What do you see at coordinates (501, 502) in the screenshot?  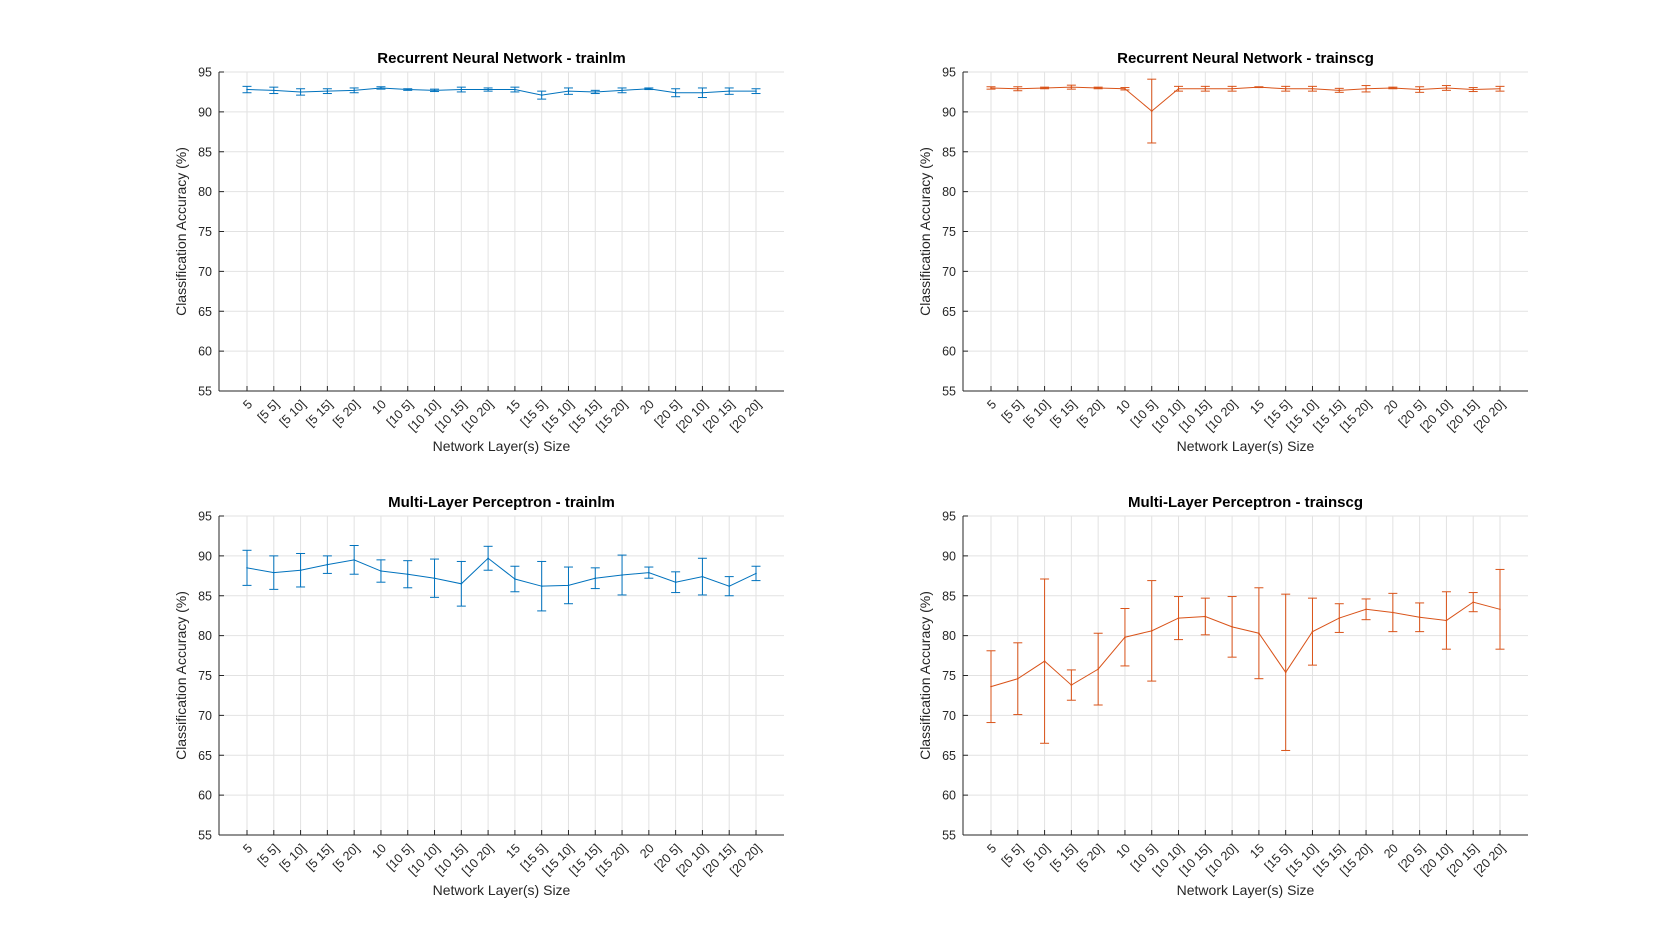 I see `chart-title: Multi-Layer Perceptron - trainlm` at bounding box center [501, 502].